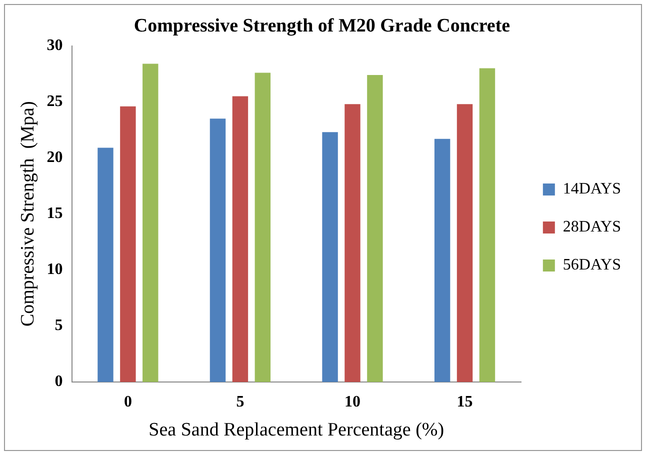  What do you see at coordinates (27, 214) in the screenshot?
I see `y-axis-title: Compressive Strength (Mpa)` at bounding box center [27, 214].